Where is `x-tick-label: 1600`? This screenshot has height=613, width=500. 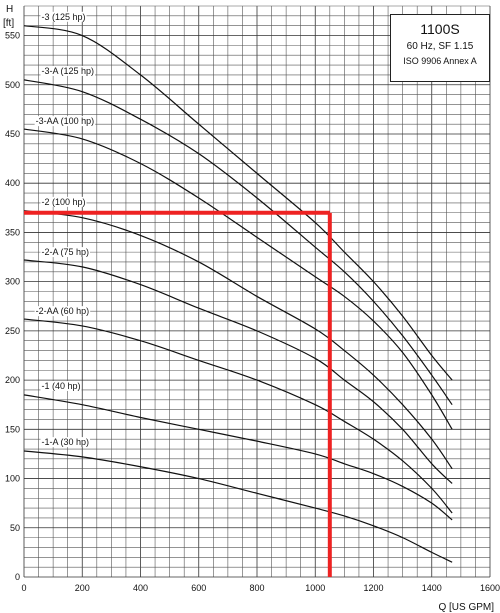
x-tick-label: 1600 is located at coordinates (490, 588).